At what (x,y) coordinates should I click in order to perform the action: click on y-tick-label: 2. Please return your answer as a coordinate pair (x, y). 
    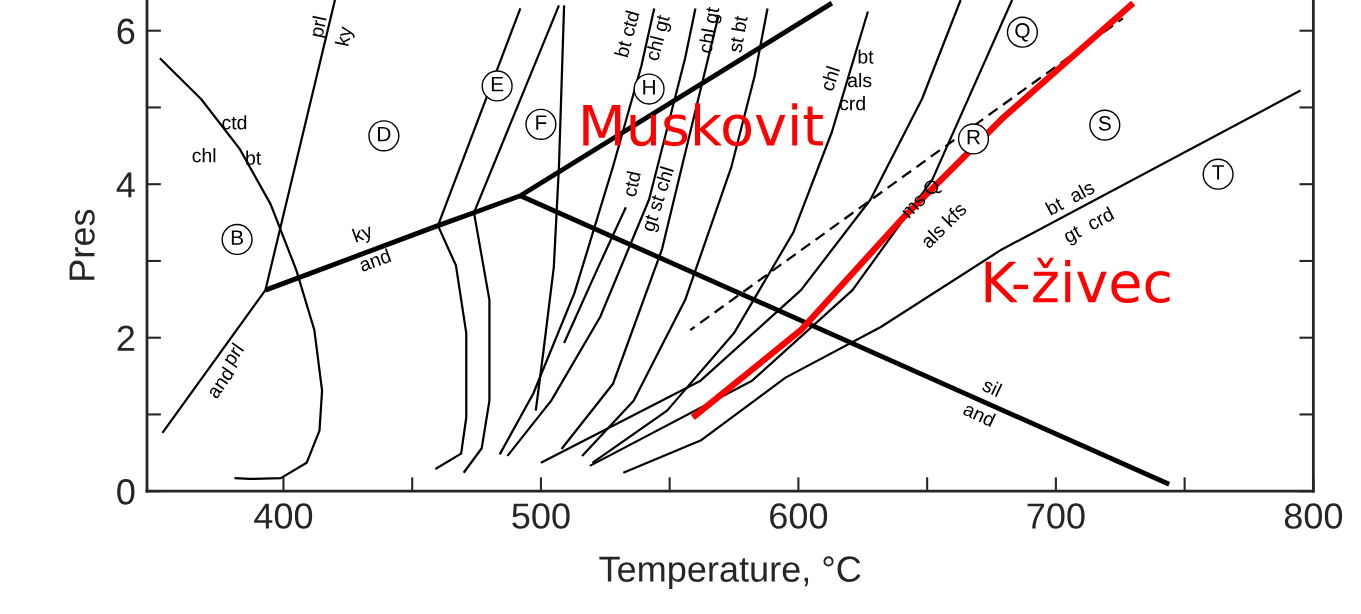
    Looking at the image, I should click on (126, 338).